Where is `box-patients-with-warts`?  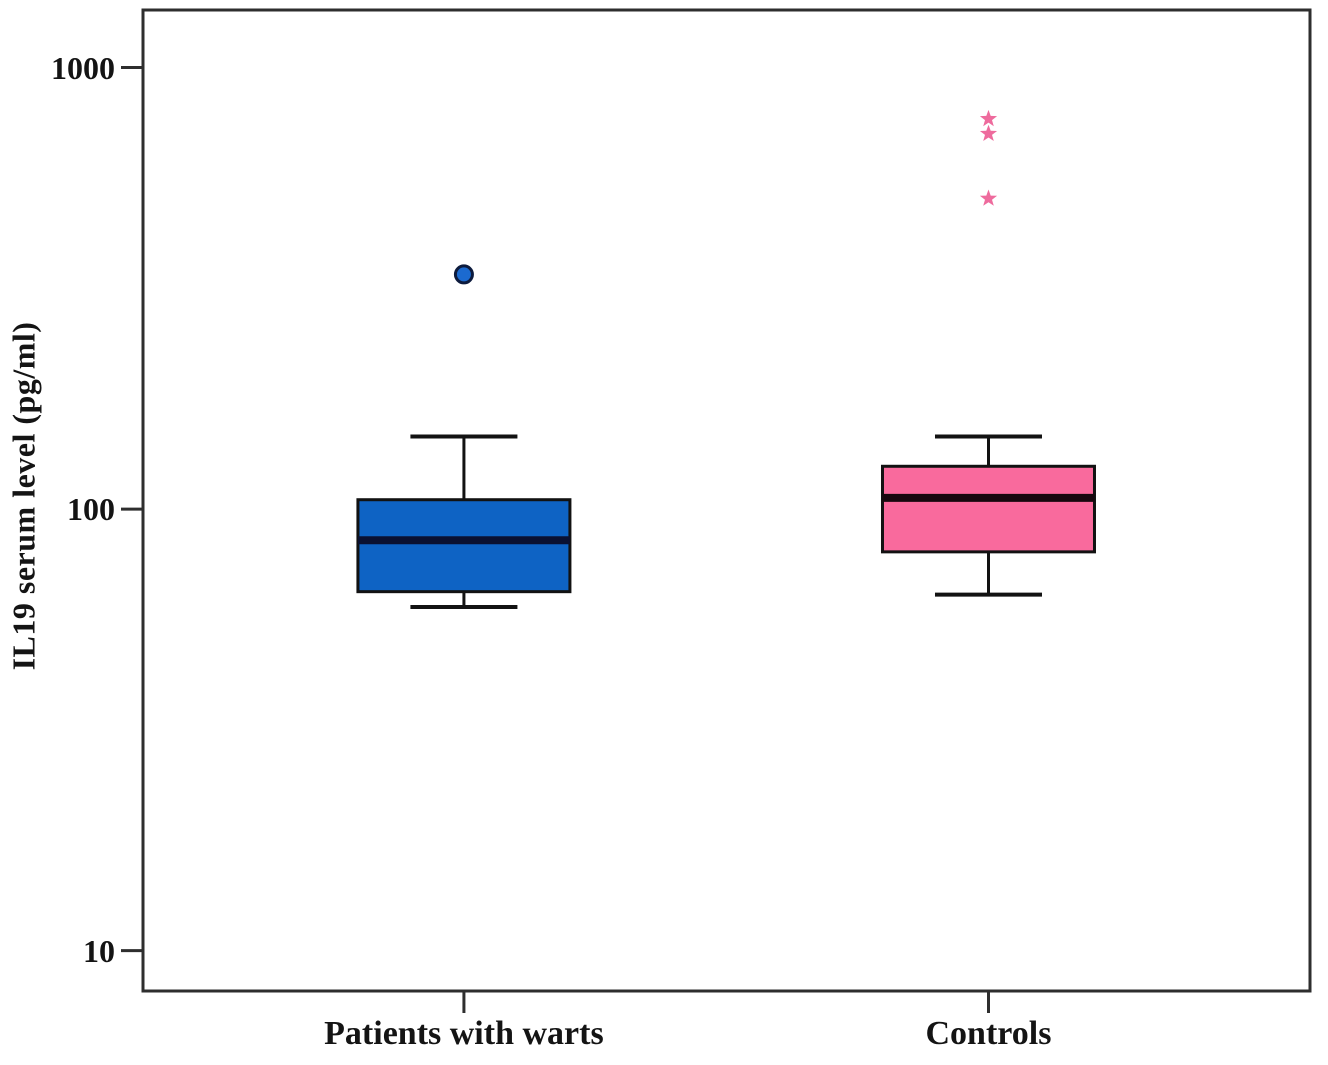
box-patients-with-warts is located at coordinates (464, 546).